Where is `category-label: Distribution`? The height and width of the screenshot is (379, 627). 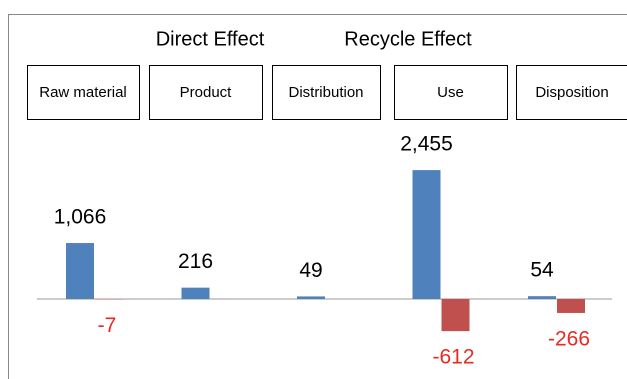 category-label: Distribution is located at coordinates (325, 92).